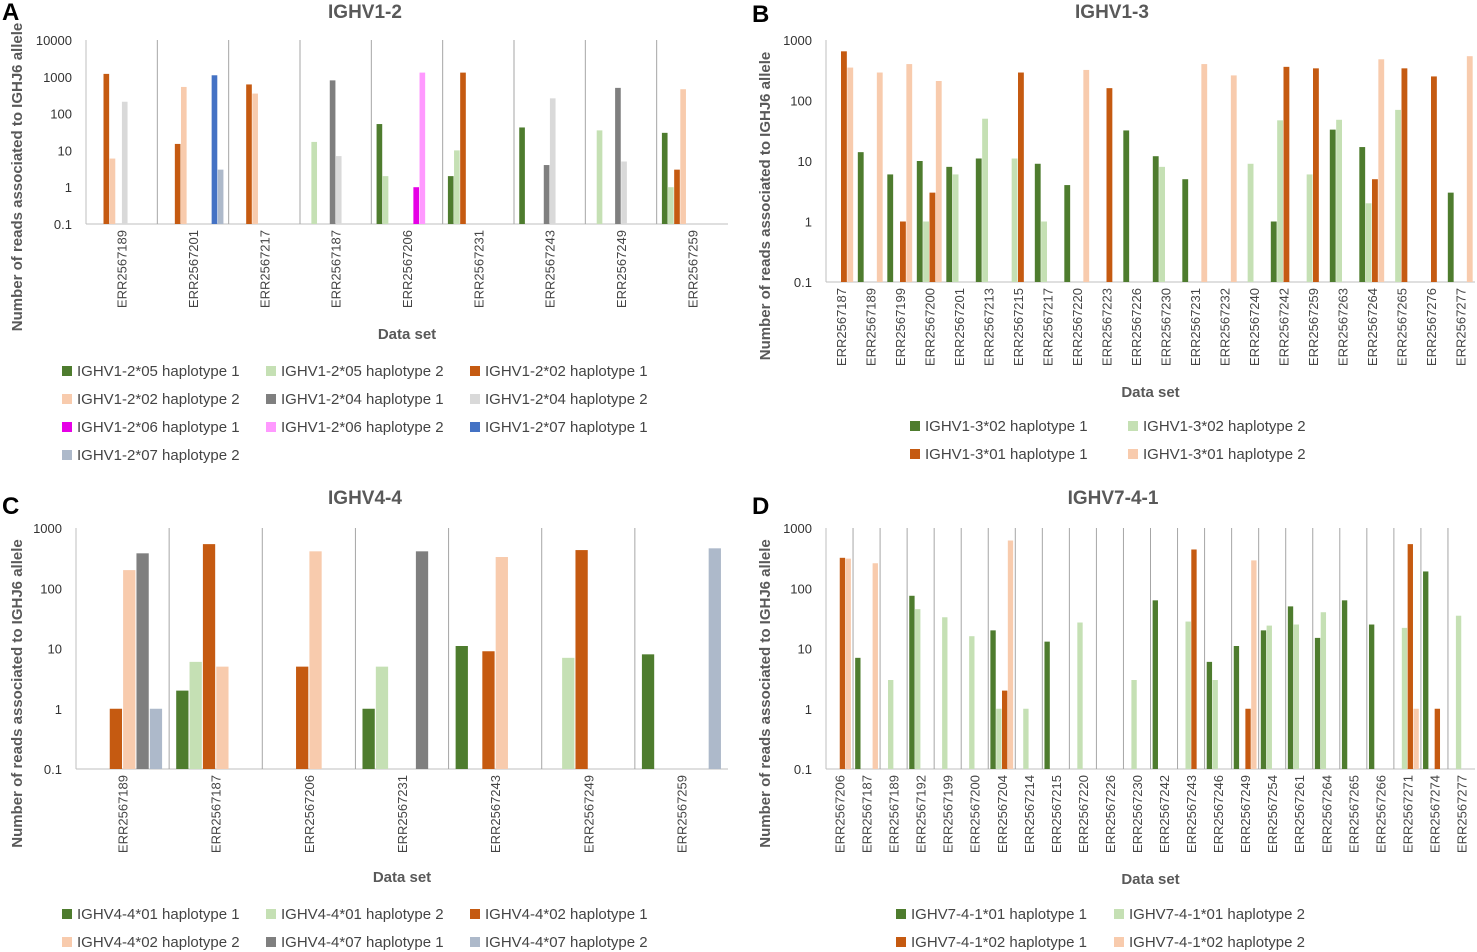 Image resolution: width=1477 pixels, height=952 pixels. I want to click on legend-entry: IGHV1-2*06 haplotype 1, so click(158, 427).